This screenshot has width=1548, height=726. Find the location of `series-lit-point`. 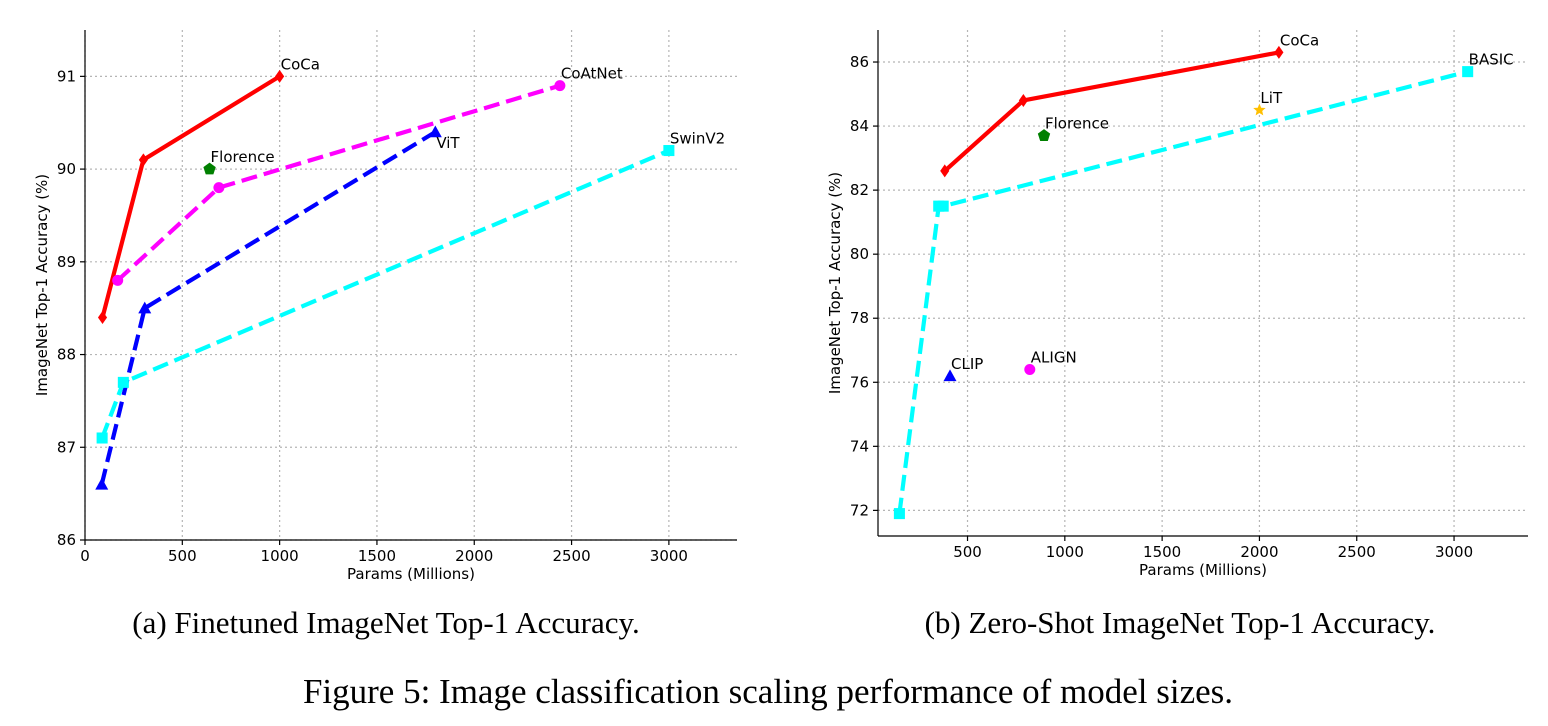

series-lit-point is located at coordinates (1259, 109).